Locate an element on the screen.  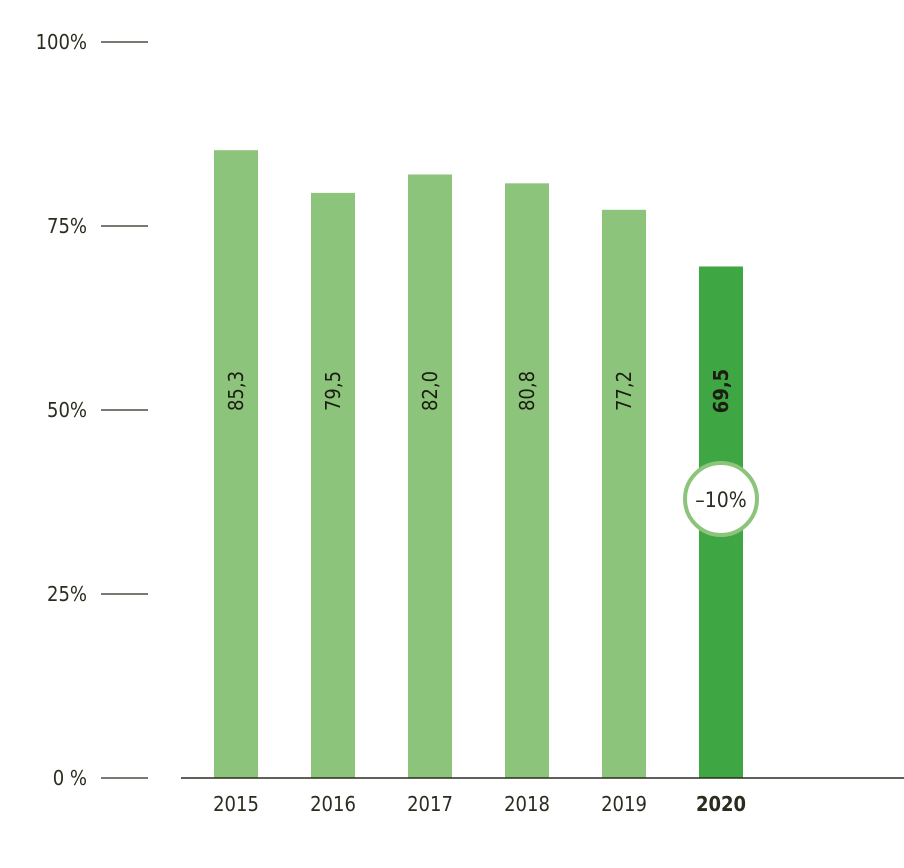
y-tick-label-100: 100% is located at coordinates (61, 42).